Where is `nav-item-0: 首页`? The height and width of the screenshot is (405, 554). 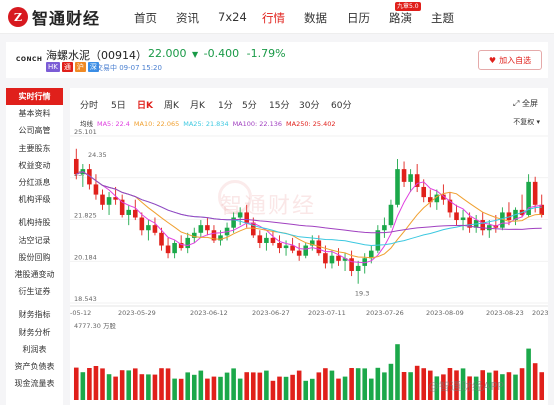
nav-item-0: 首页 is located at coordinates (145, 18).